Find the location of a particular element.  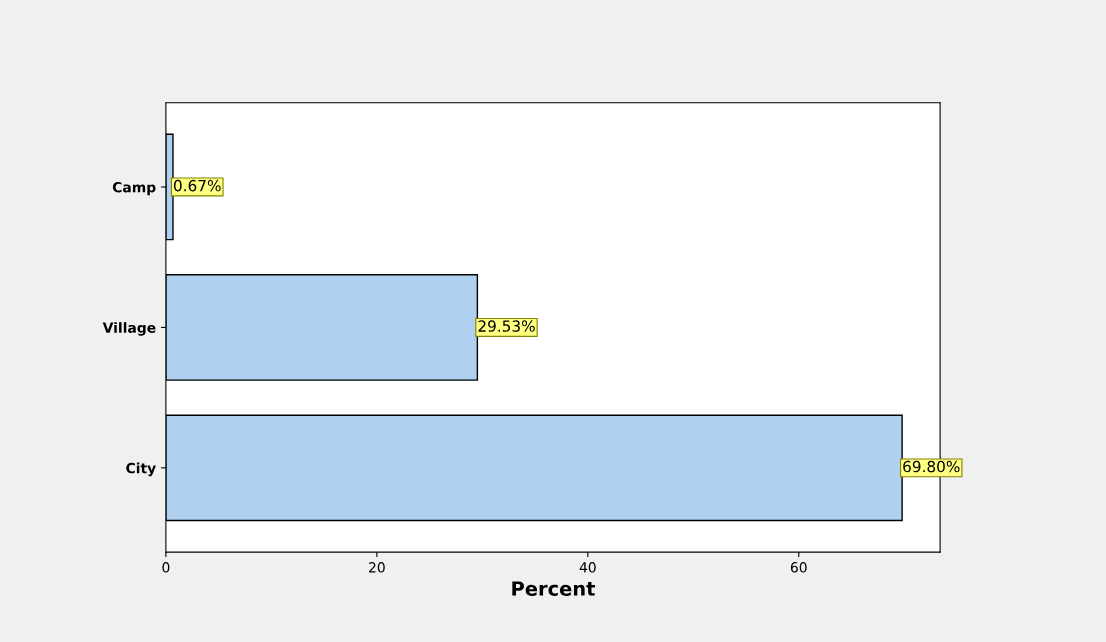

data-label: 29.53% is located at coordinates (506, 326).